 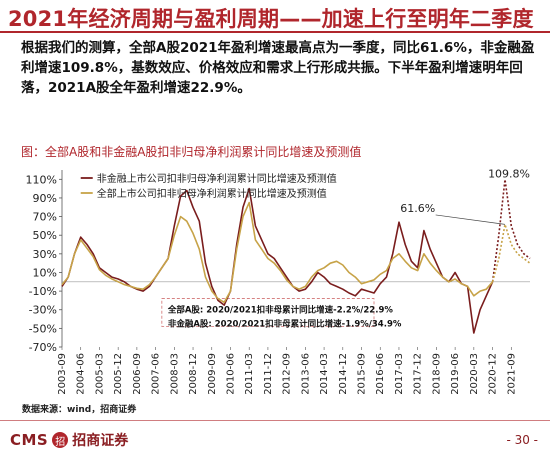 I want to click on x-tick-label: 2010-06, so click(x=230, y=374).